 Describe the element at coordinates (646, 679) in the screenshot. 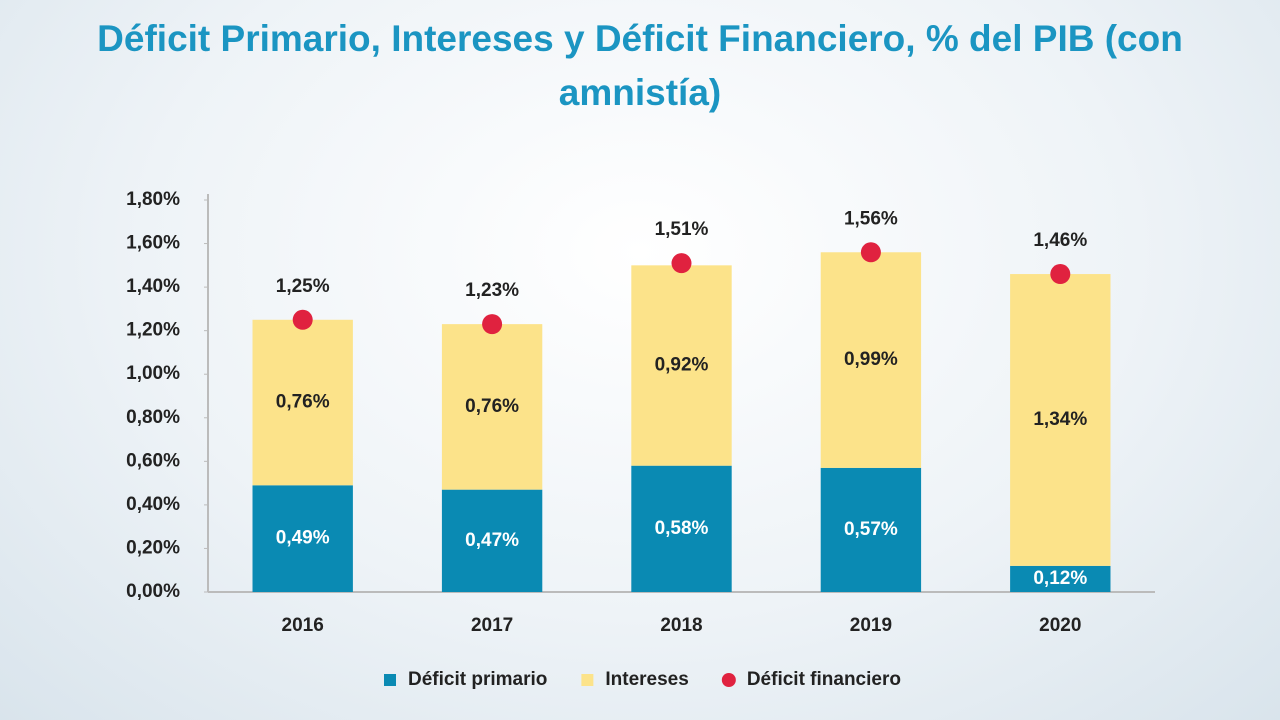

I see `legend-label: Intereses` at that location.